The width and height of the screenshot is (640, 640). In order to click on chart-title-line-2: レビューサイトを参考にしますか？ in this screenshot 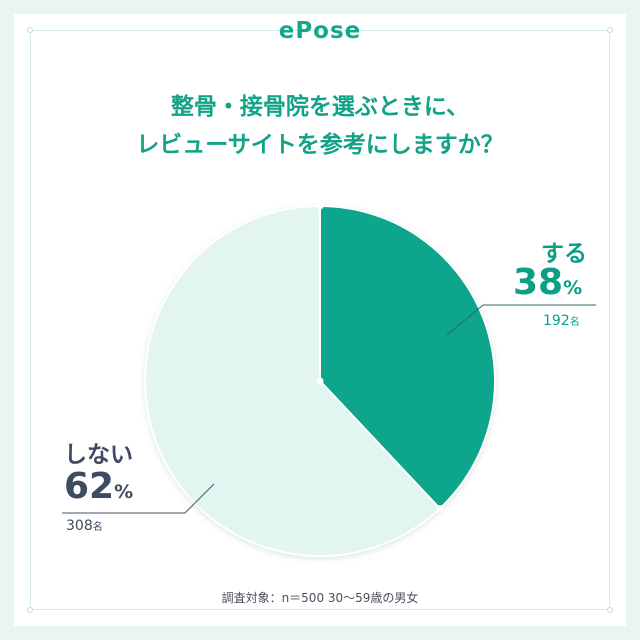, I will do `click(320, 145)`.